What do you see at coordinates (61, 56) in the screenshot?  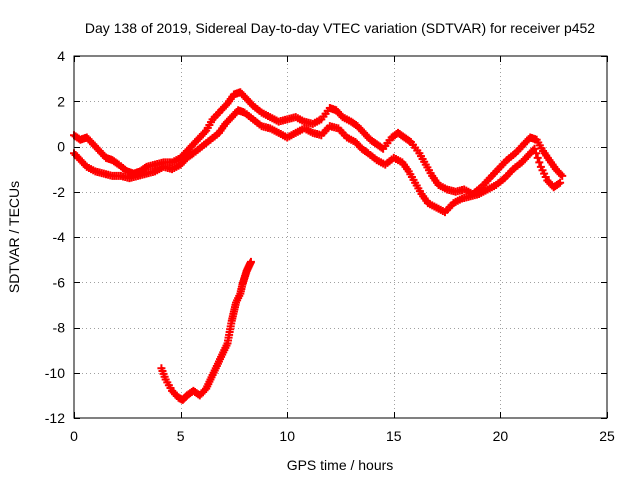 I see `y-tick-label-8: 4` at bounding box center [61, 56].